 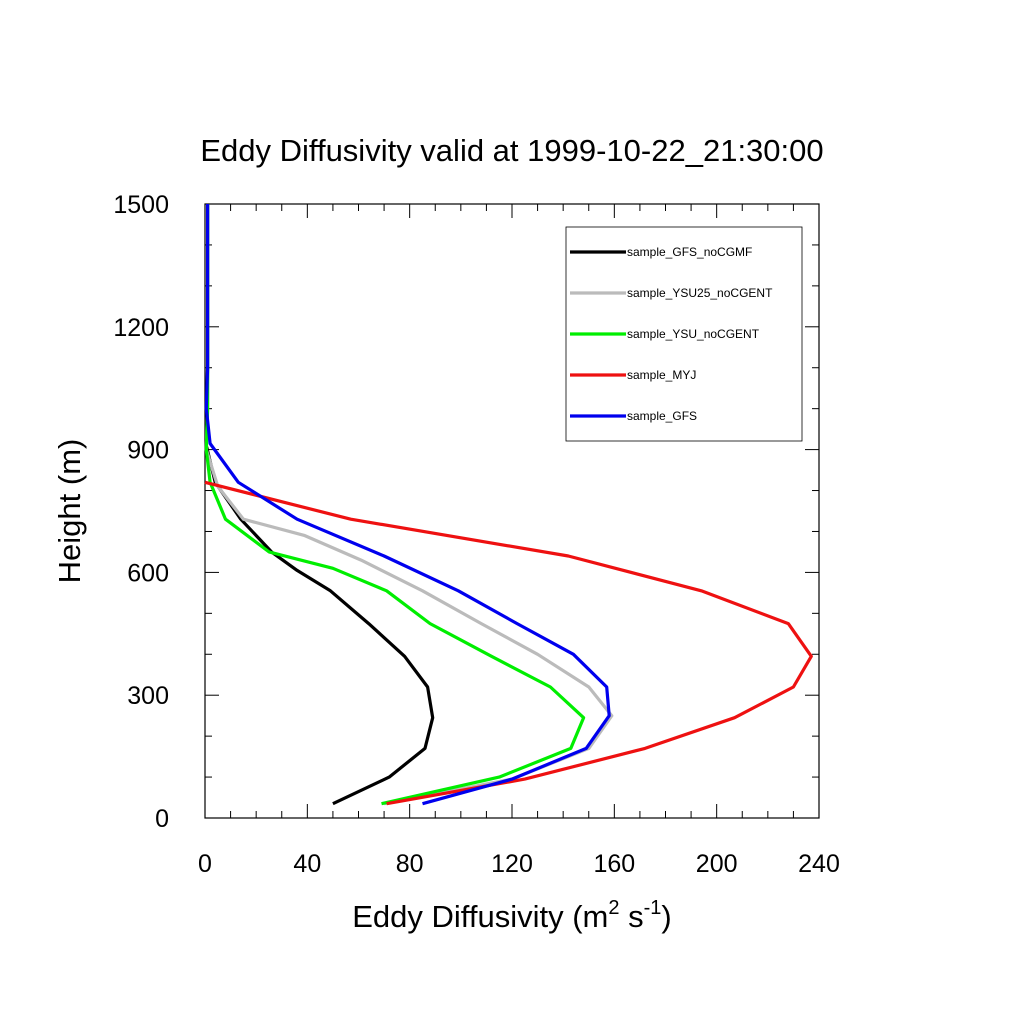 I want to click on x-tick-label: 160, so click(x=614, y=864).